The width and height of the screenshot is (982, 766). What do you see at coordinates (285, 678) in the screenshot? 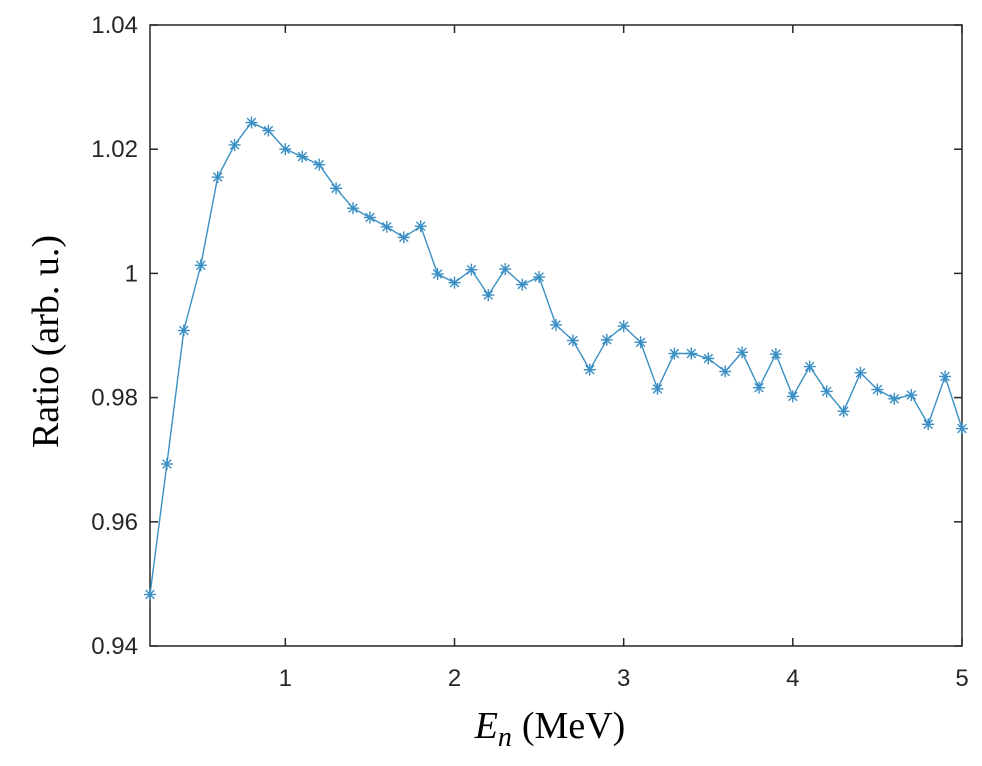
I see `x-tick-label: 1` at bounding box center [285, 678].